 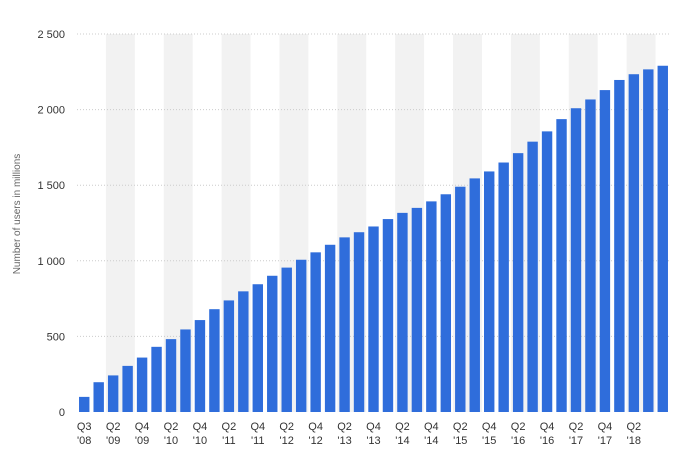 I want to click on x-tick-label-year: '08, so click(x=84, y=441).